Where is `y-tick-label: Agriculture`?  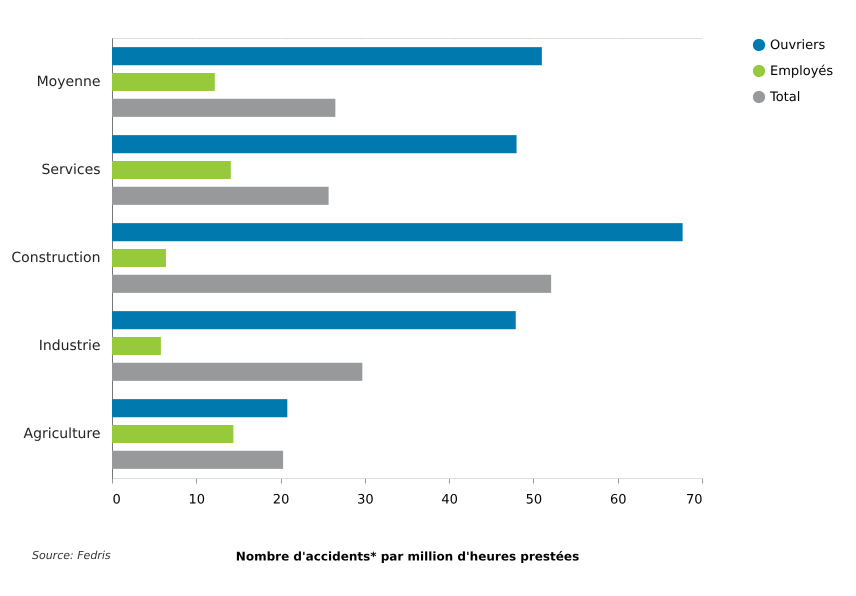 y-tick-label: Agriculture is located at coordinates (62, 434).